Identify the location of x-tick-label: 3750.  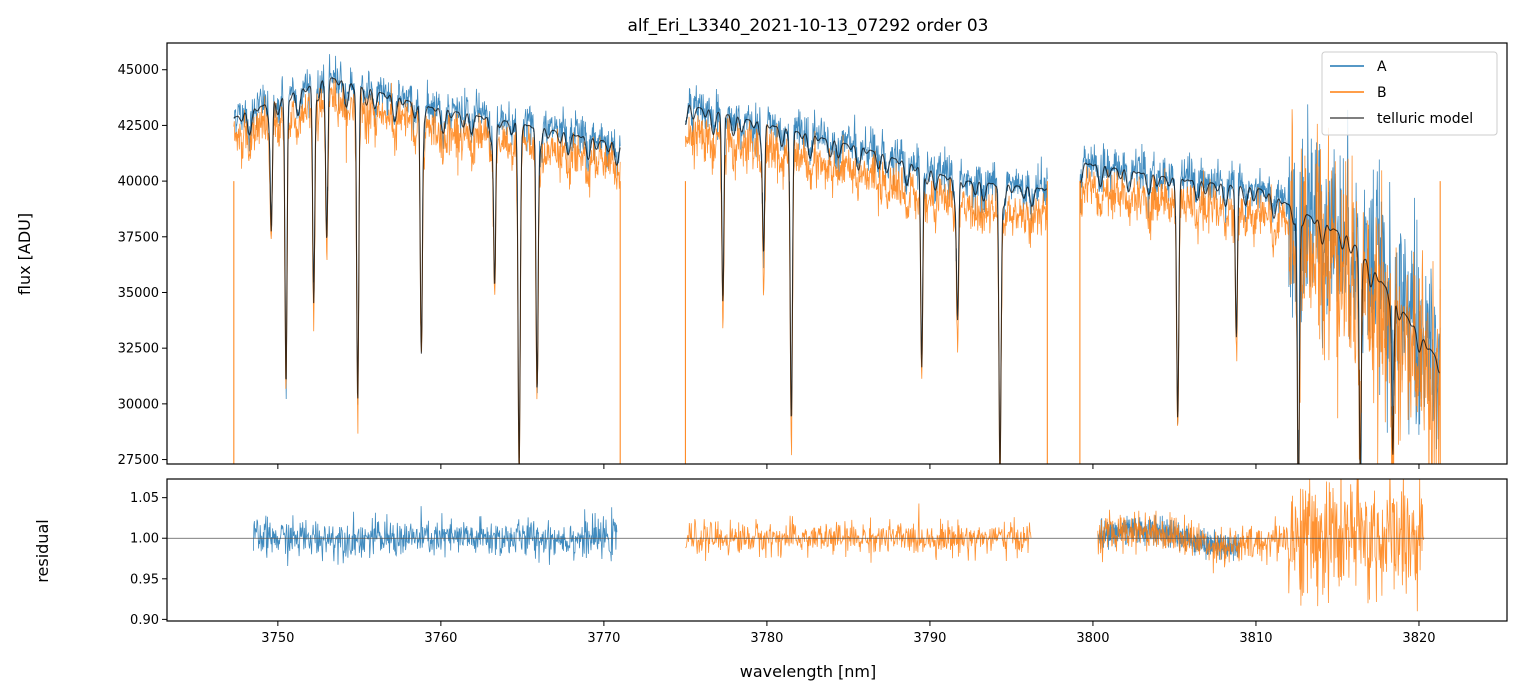
(277, 638).